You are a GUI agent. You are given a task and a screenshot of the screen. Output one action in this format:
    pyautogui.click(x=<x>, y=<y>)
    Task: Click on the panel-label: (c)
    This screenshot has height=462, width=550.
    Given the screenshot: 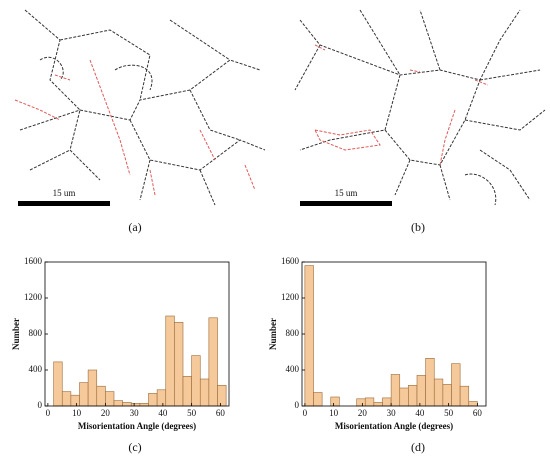 What is the action you would take?
    pyautogui.click(x=134, y=447)
    